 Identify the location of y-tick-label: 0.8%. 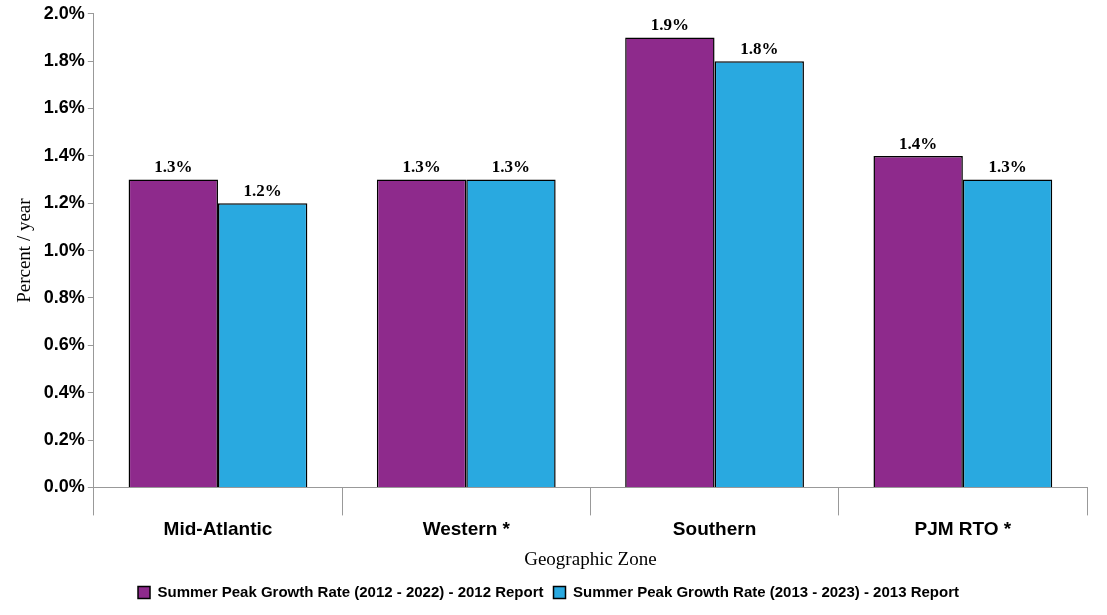
(64, 296).